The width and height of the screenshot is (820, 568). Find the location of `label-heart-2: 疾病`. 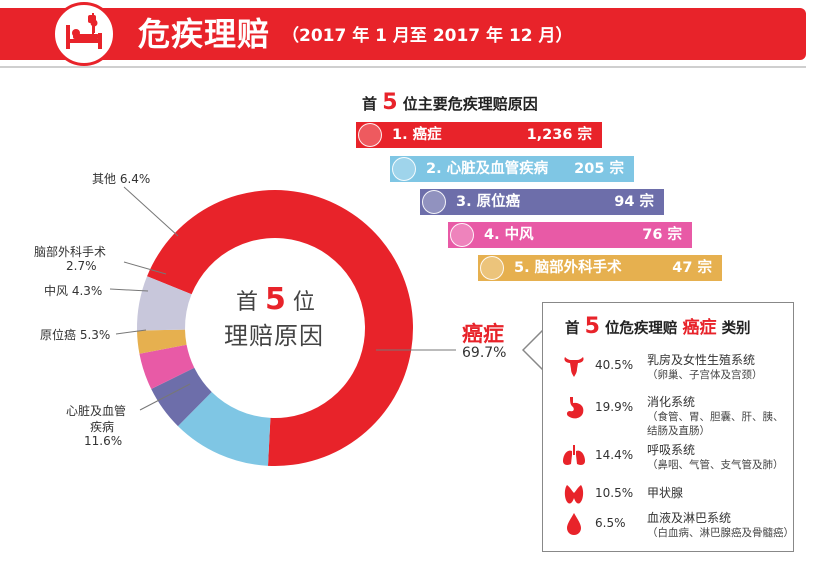

label-heart-2: 疾病 is located at coordinates (102, 427).